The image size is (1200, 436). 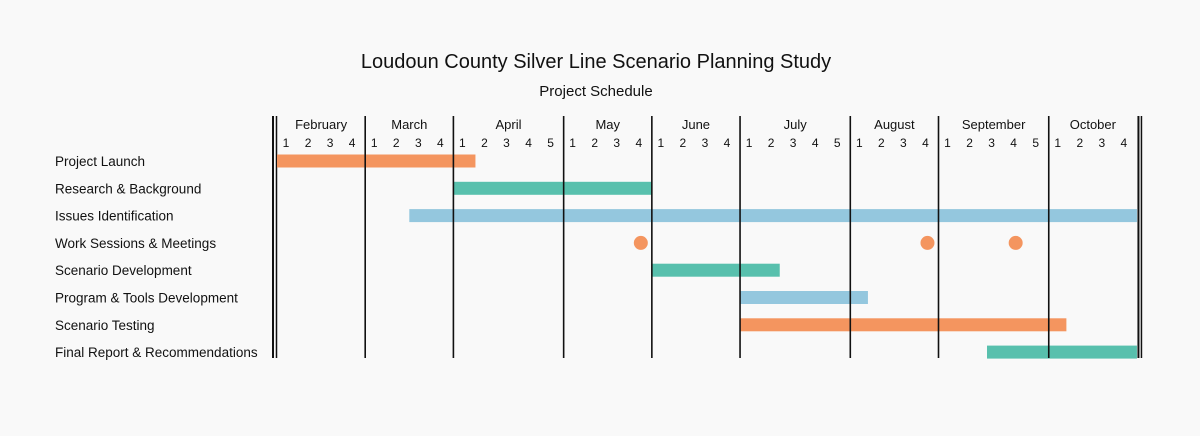 I want to click on month-label: July, so click(x=796, y=124).